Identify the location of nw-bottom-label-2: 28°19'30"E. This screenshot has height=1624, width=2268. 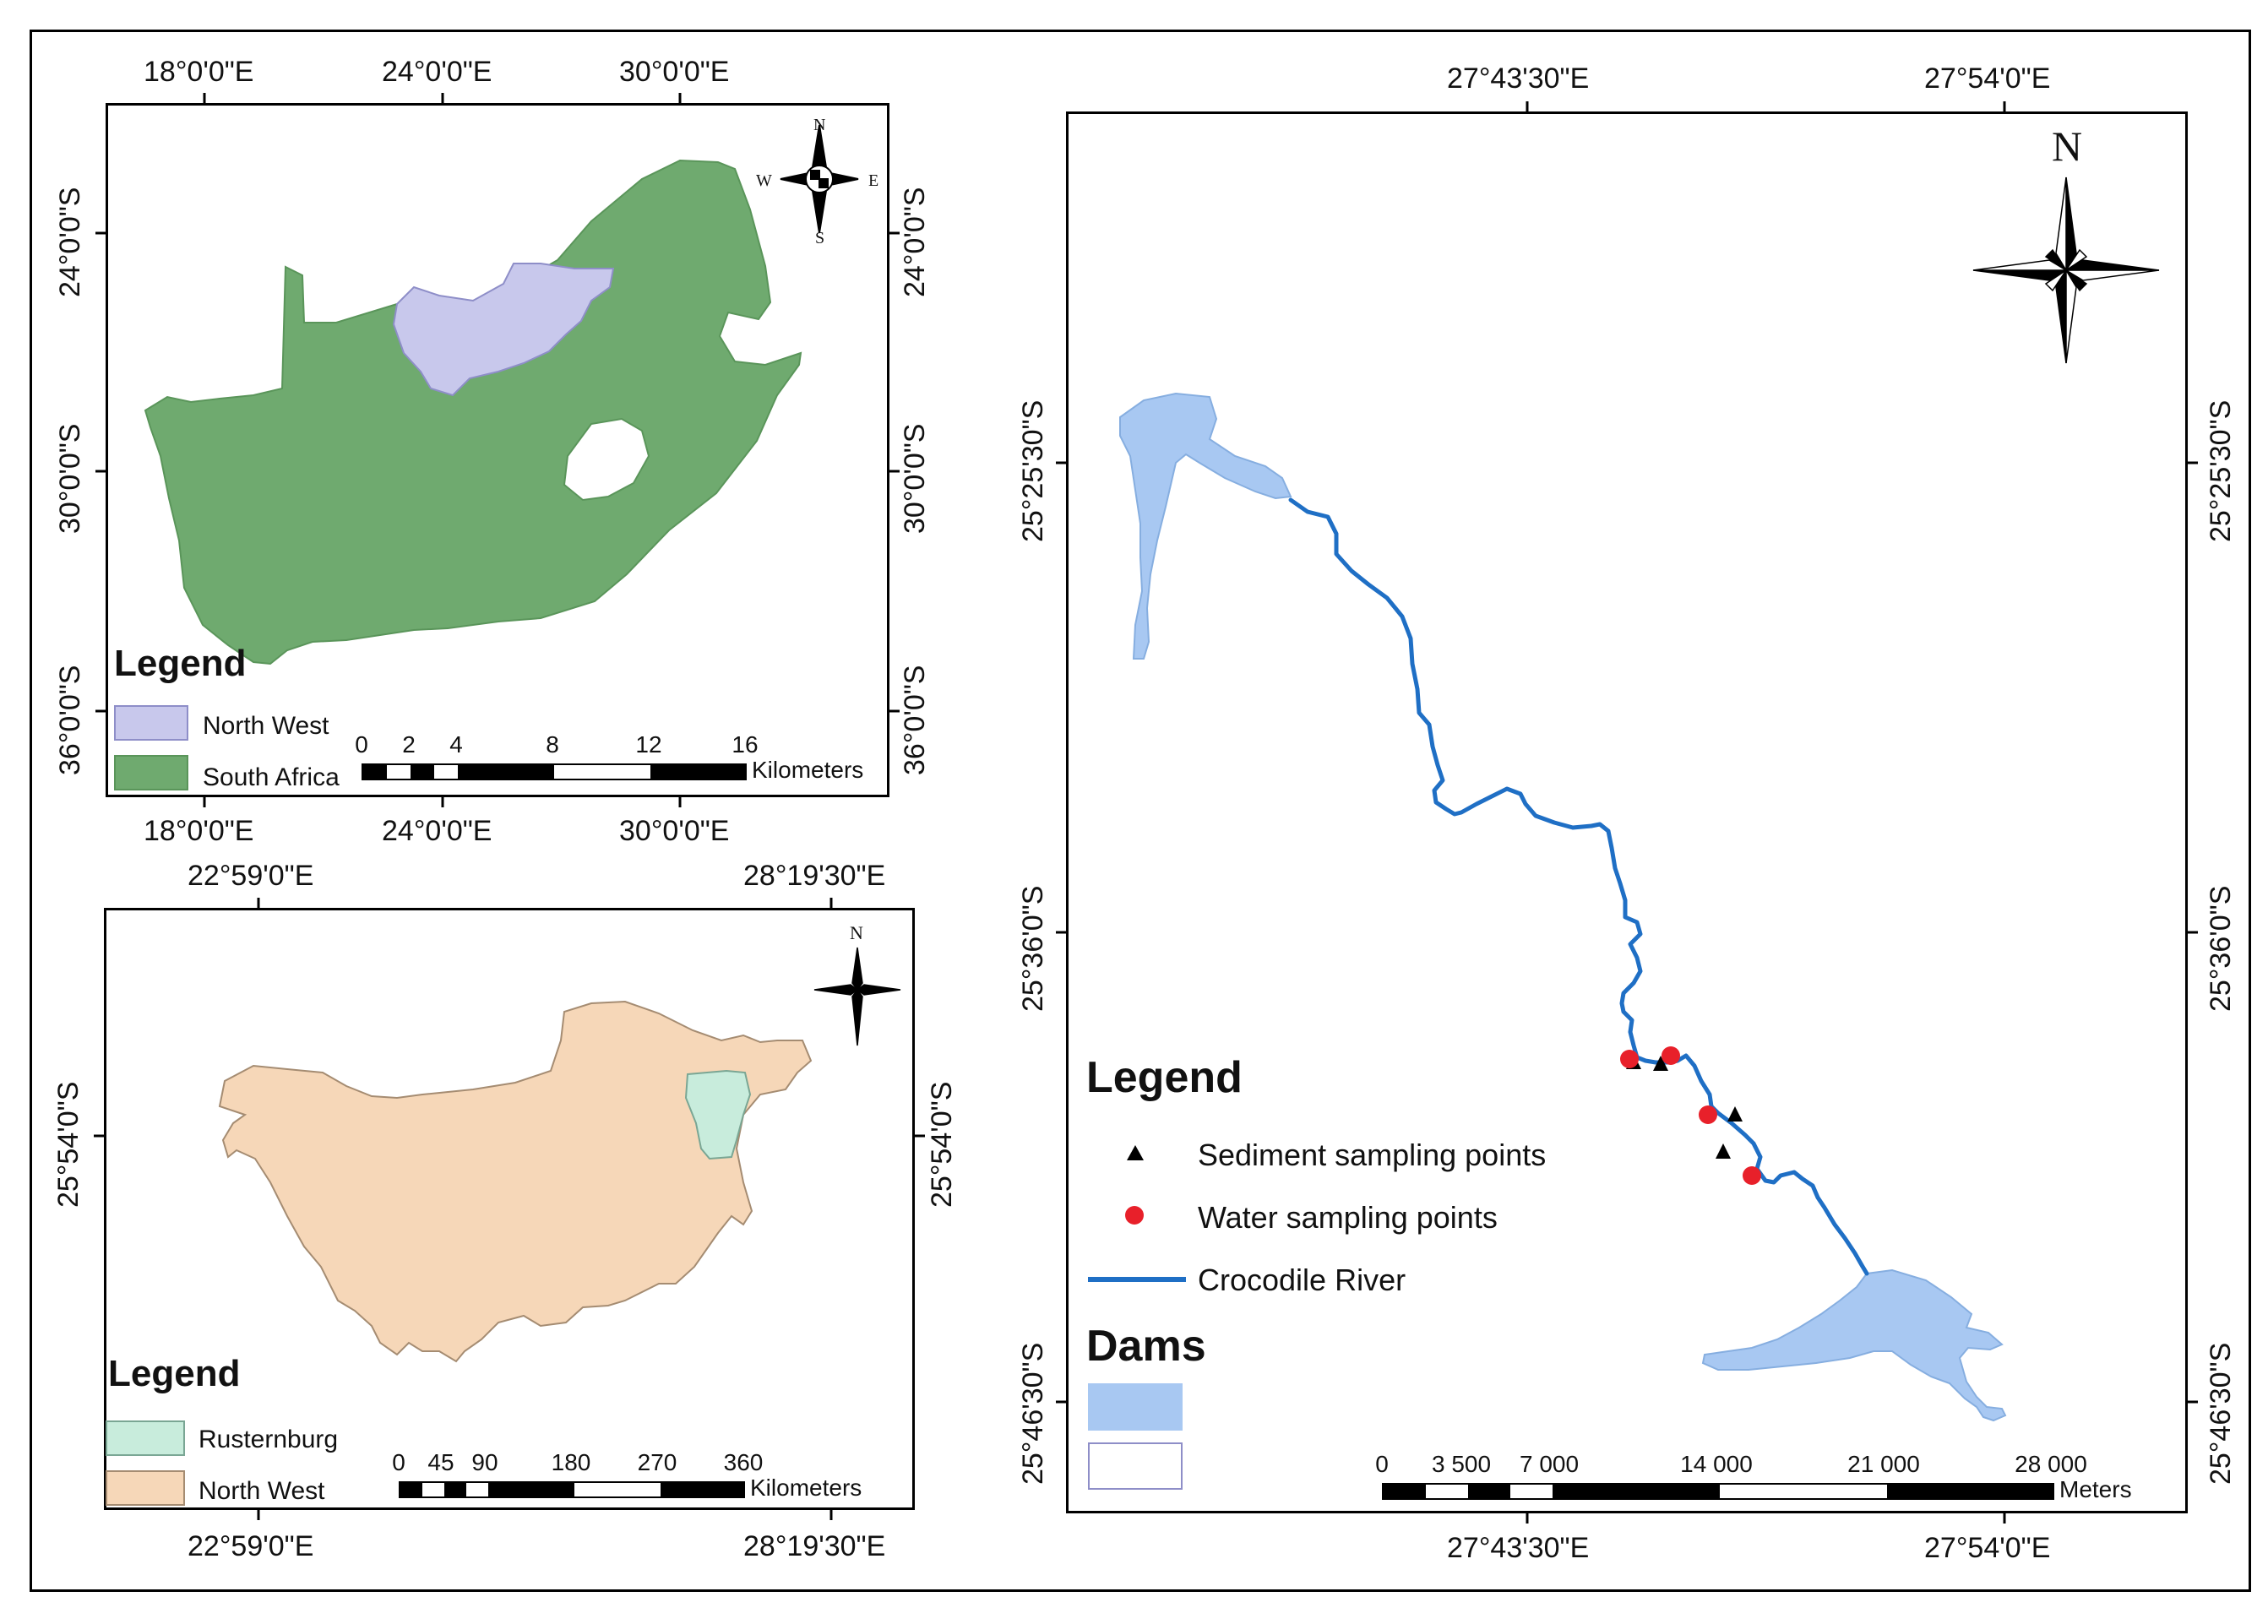
(814, 1546).